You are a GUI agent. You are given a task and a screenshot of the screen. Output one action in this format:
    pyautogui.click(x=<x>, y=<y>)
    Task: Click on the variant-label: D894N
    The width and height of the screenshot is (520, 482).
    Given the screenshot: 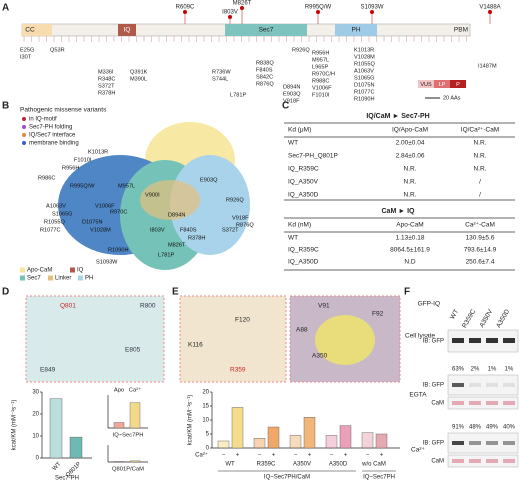 What is the action you would take?
    pyautogui.click(x=291, y=87)
    